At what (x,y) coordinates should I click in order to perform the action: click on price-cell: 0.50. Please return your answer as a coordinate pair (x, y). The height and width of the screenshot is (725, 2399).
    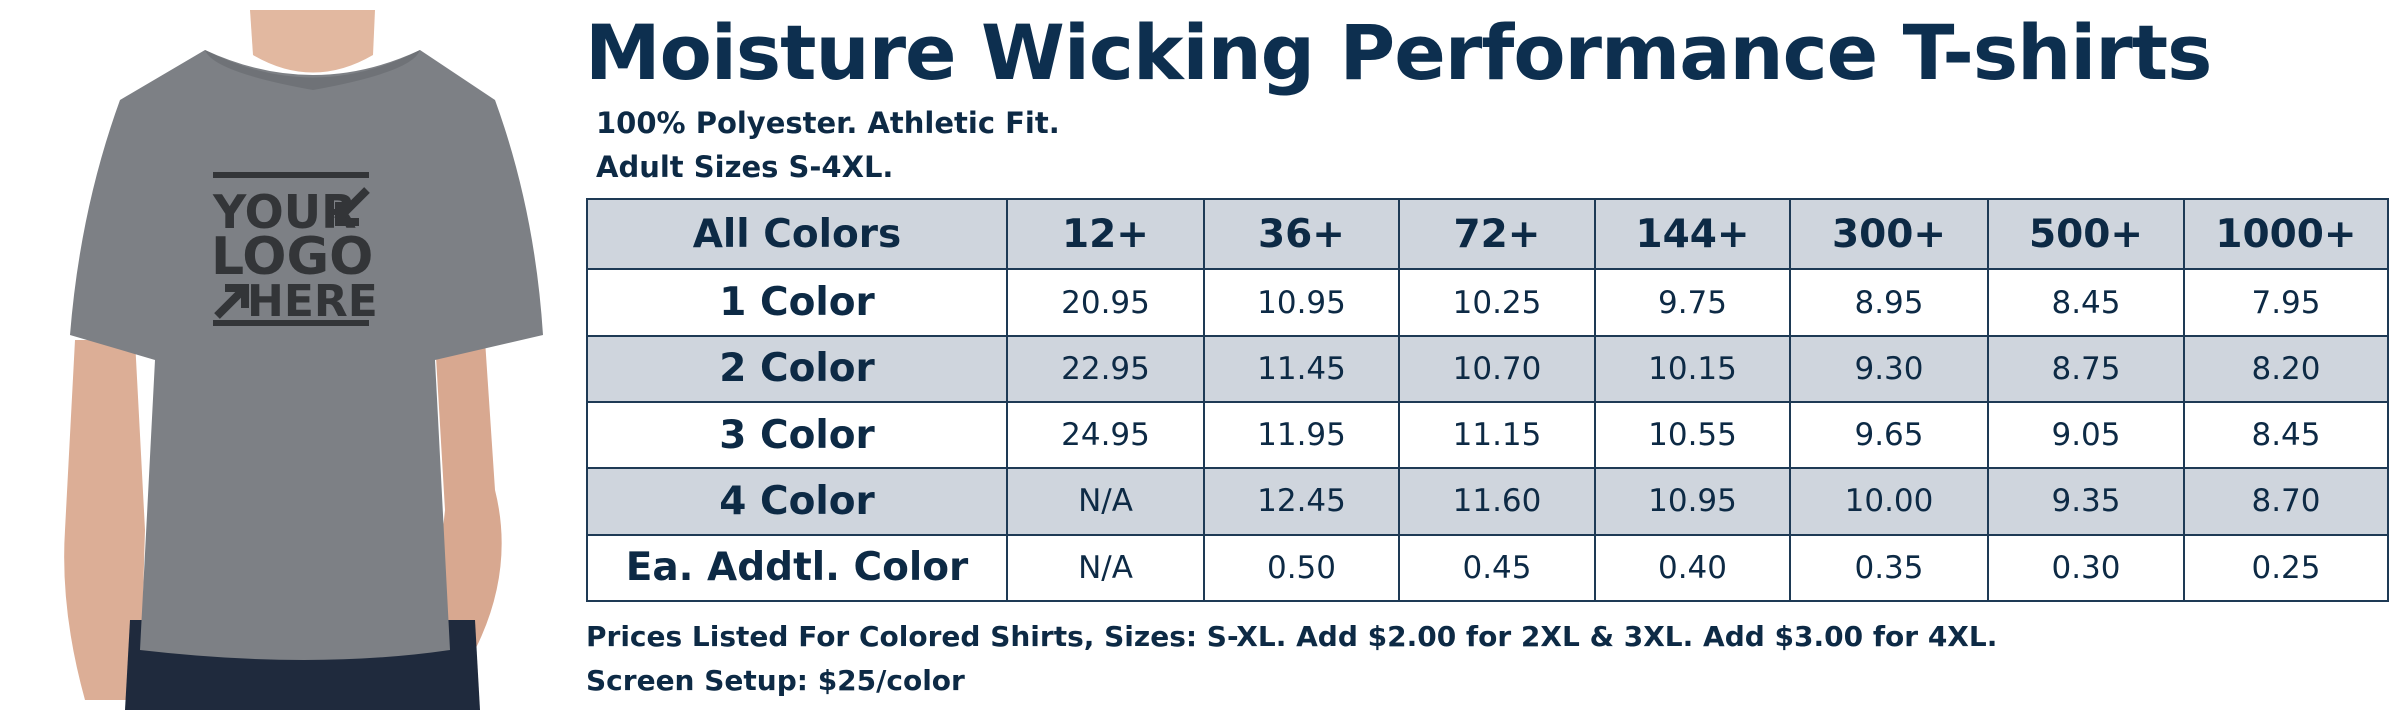
    Looking at the image, I should click on (1301, 568).